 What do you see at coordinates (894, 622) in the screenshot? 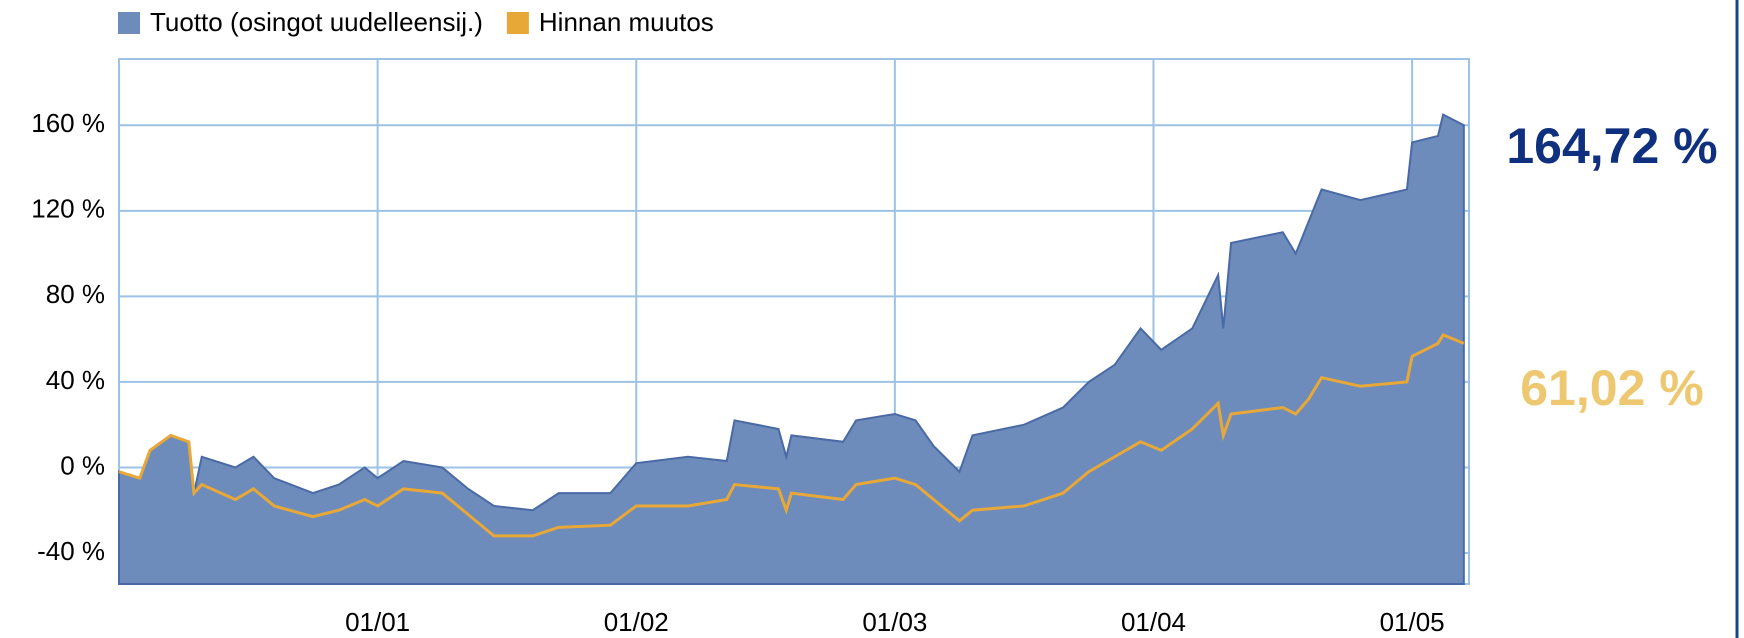
I see `x-tick-label: 01/03` at bounding box center [894, 622].